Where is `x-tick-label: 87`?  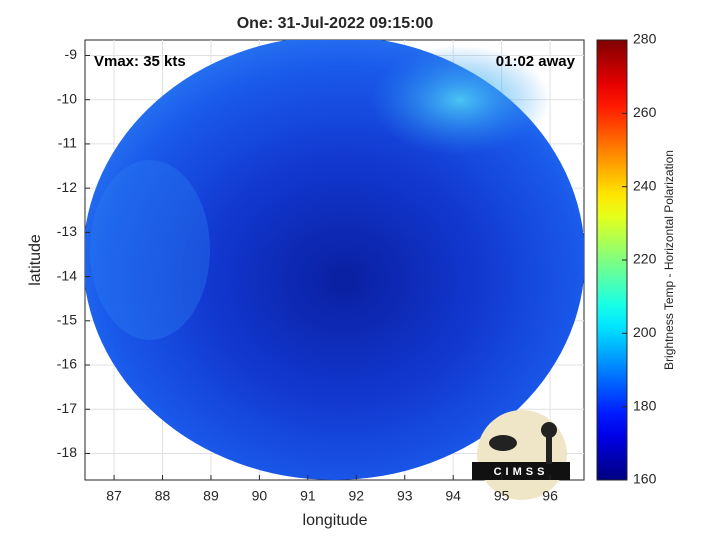
x-tick-label: 87 is located at coordinates (114, 496).